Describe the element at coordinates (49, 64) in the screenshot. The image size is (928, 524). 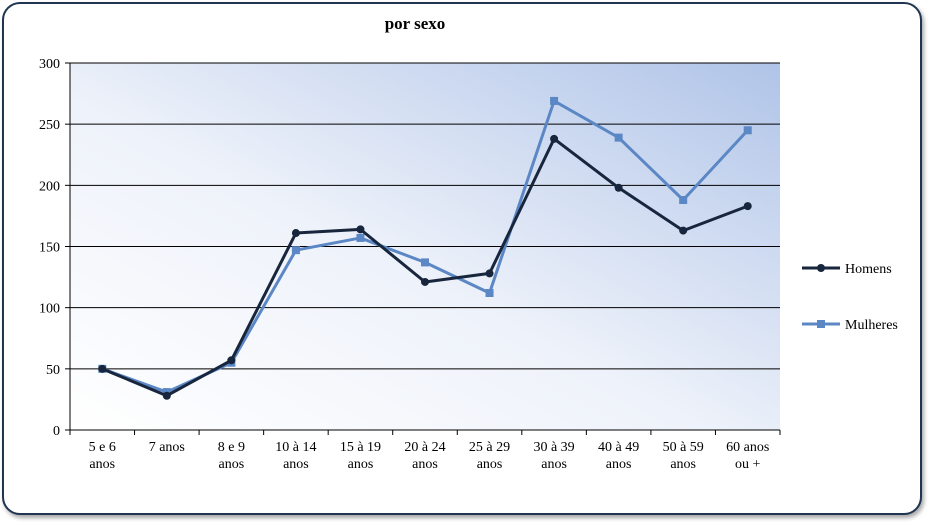
I see `y-tick-label: 300` at that location.